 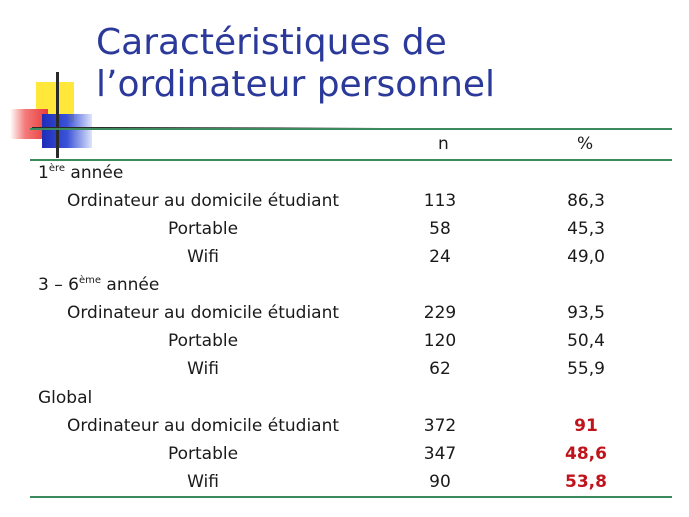 I want to click on row-percent-value-highlighted: 48,6, so click(x=586, y=454).